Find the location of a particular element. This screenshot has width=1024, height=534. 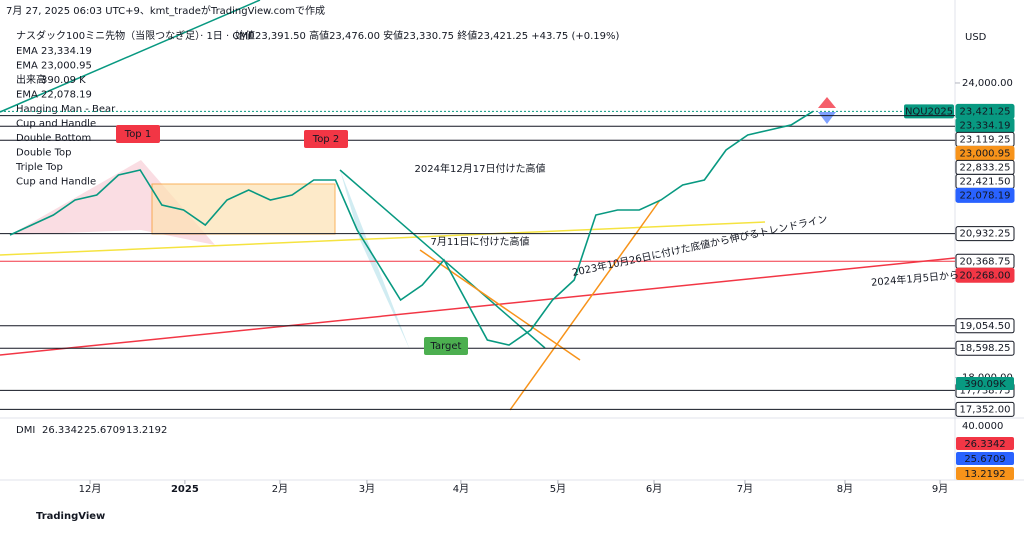

level-label: 17,352.00 is located at coordinates (985, 409).